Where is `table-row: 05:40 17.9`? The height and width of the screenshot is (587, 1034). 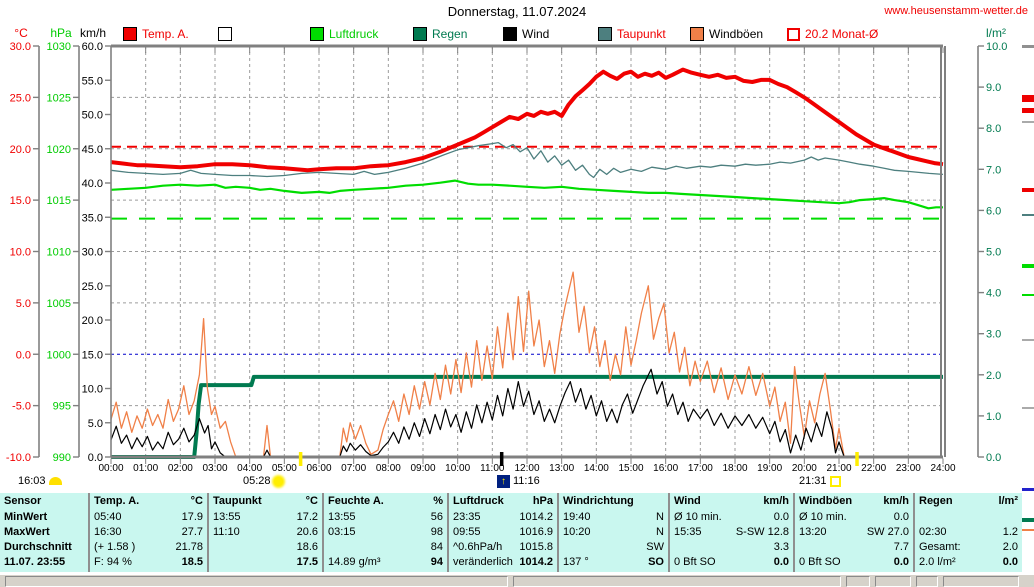
table-row: 05:40 17.9 is located at coordinates (148, 517).